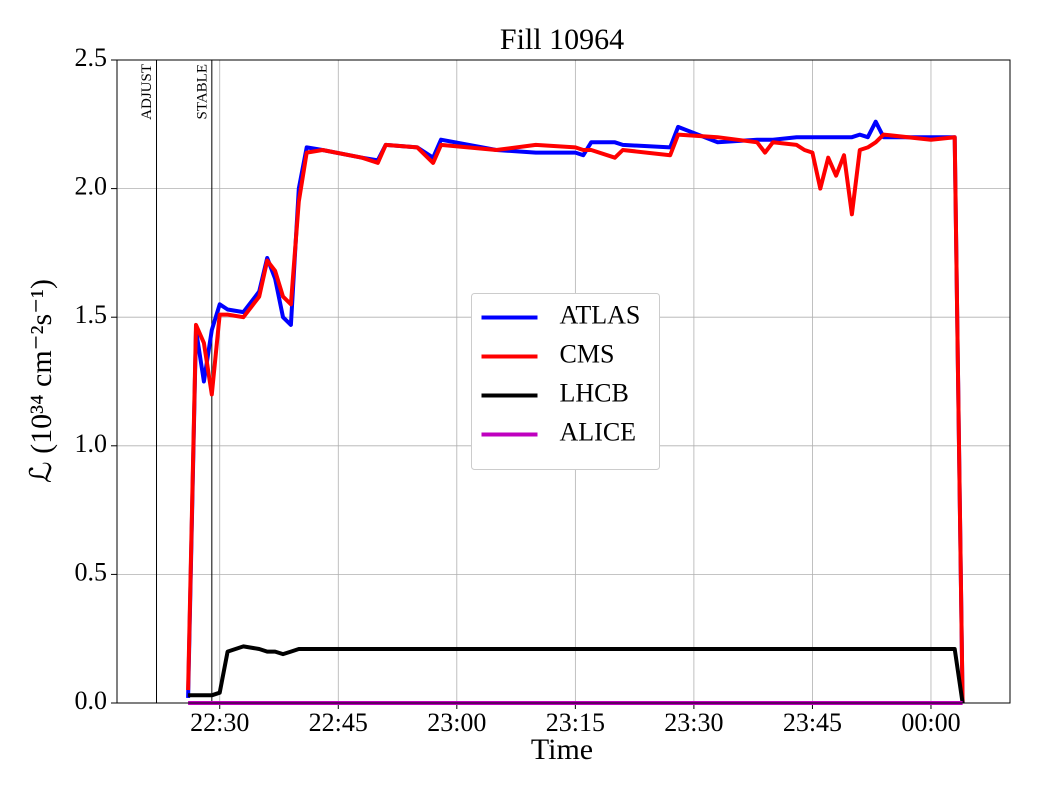 This screenshot has width=1040, height=800. I want to click on chart-title: Fill 10964, so click(562, 39).